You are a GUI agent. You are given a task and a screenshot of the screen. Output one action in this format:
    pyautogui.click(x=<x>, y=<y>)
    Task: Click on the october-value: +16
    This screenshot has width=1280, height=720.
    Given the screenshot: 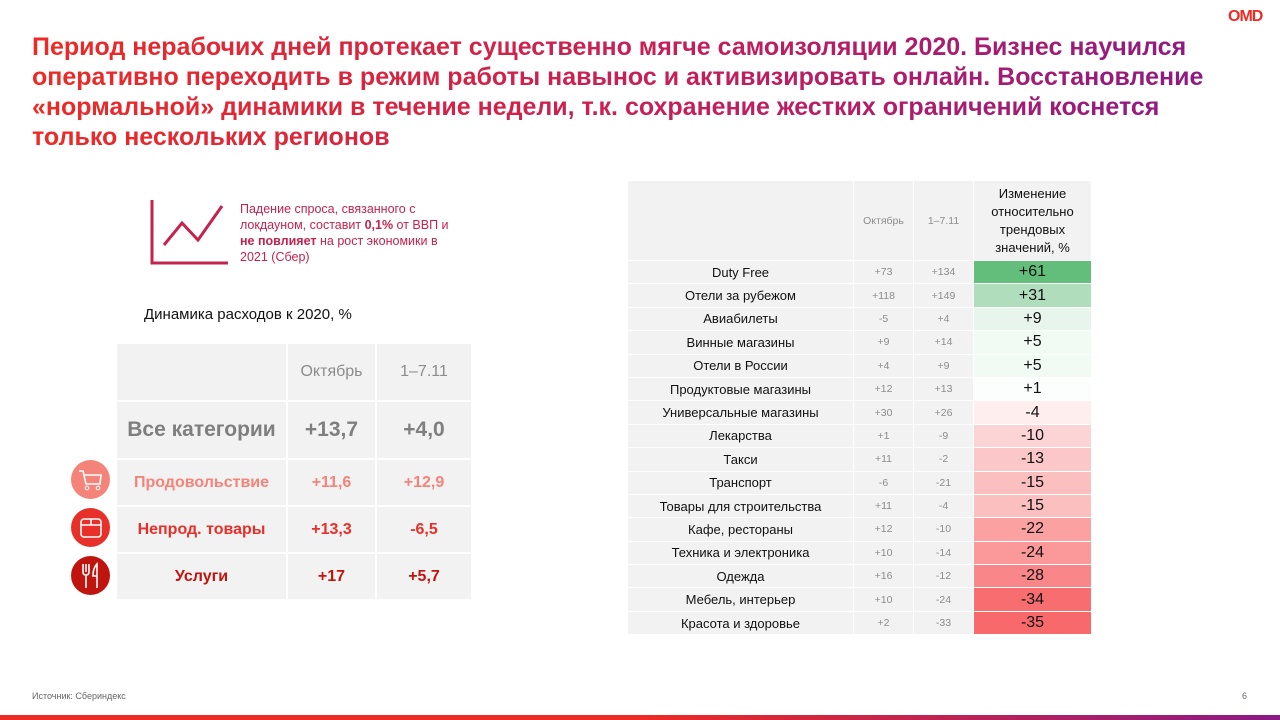 What is the action you would take?
    pyautogui.click(x=883, y=576)
    